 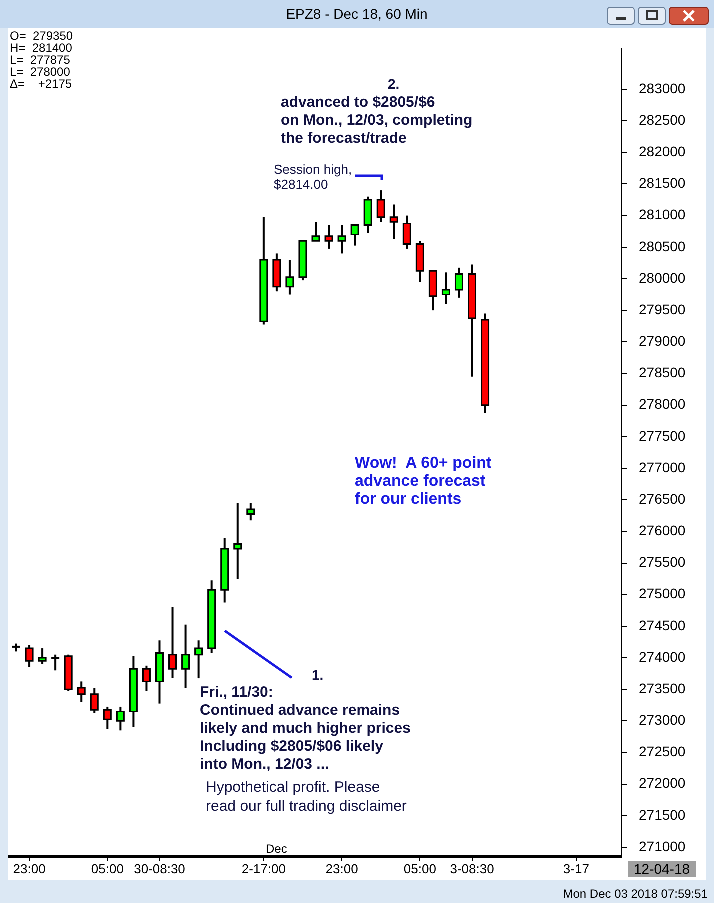 What do you see at coordinates (318, 675) in the screenshot?
I see `annotation: 1.` at bounding box center [318, 675].